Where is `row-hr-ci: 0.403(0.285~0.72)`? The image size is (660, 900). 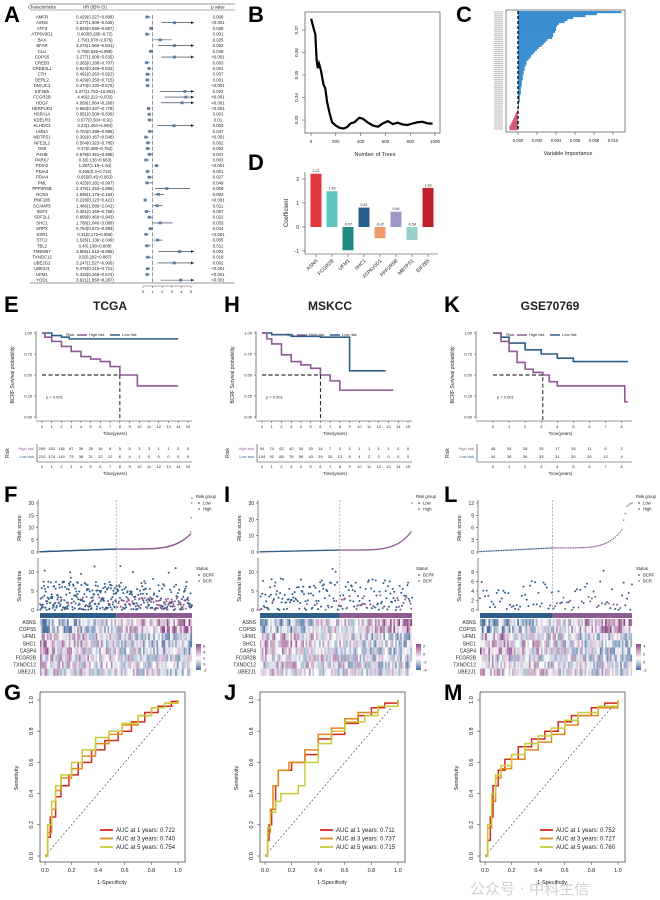
row-hr-ci: 0.403(0.285~0.72) is located at coordinates (95, 34).